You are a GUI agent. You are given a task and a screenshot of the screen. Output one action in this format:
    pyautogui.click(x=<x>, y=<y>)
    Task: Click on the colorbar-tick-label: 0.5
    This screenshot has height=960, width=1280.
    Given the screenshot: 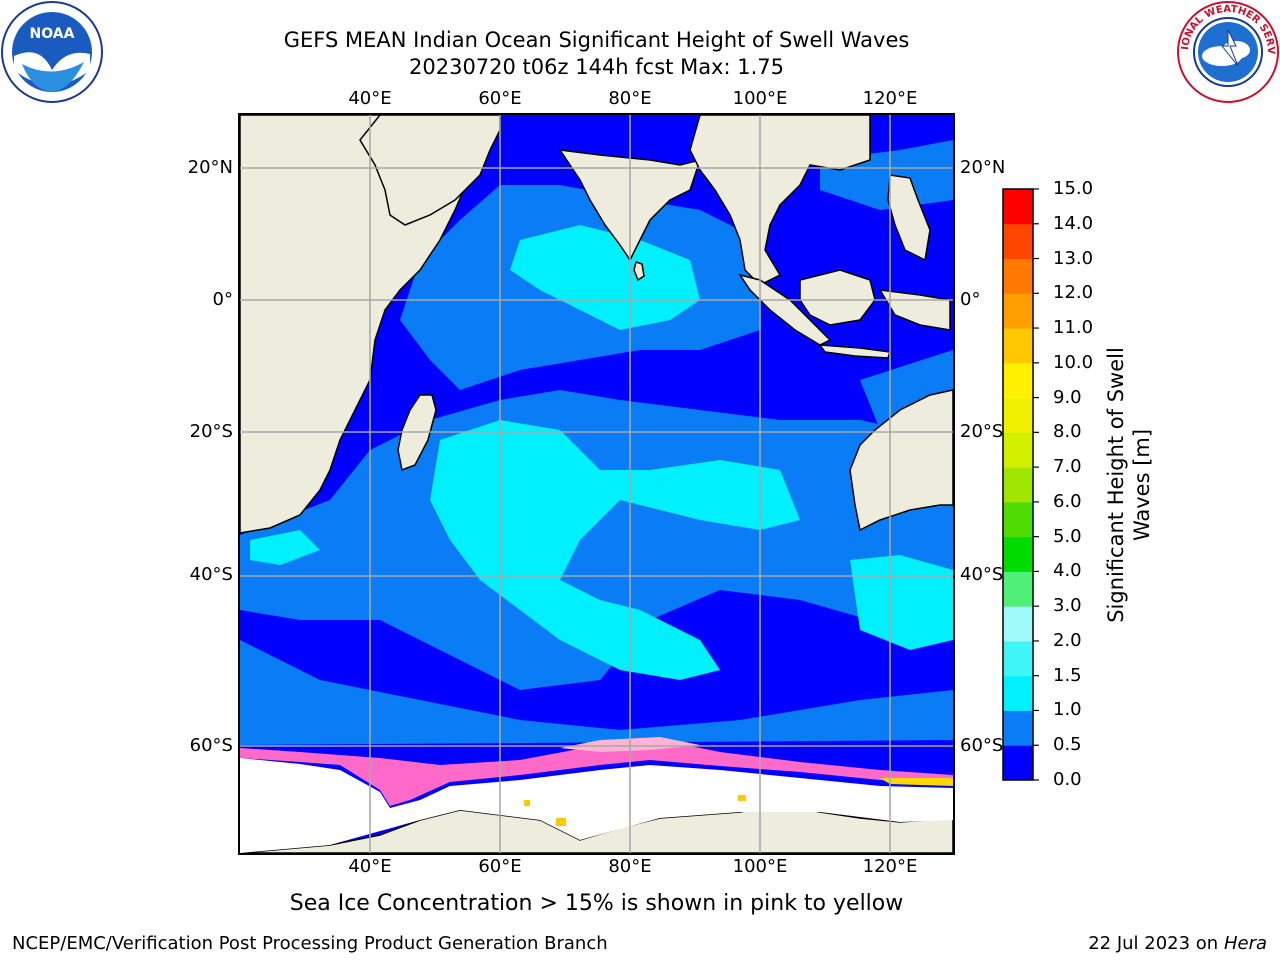 What is the action you would take?
    pyautogui.click(x=1067, y=745)
    